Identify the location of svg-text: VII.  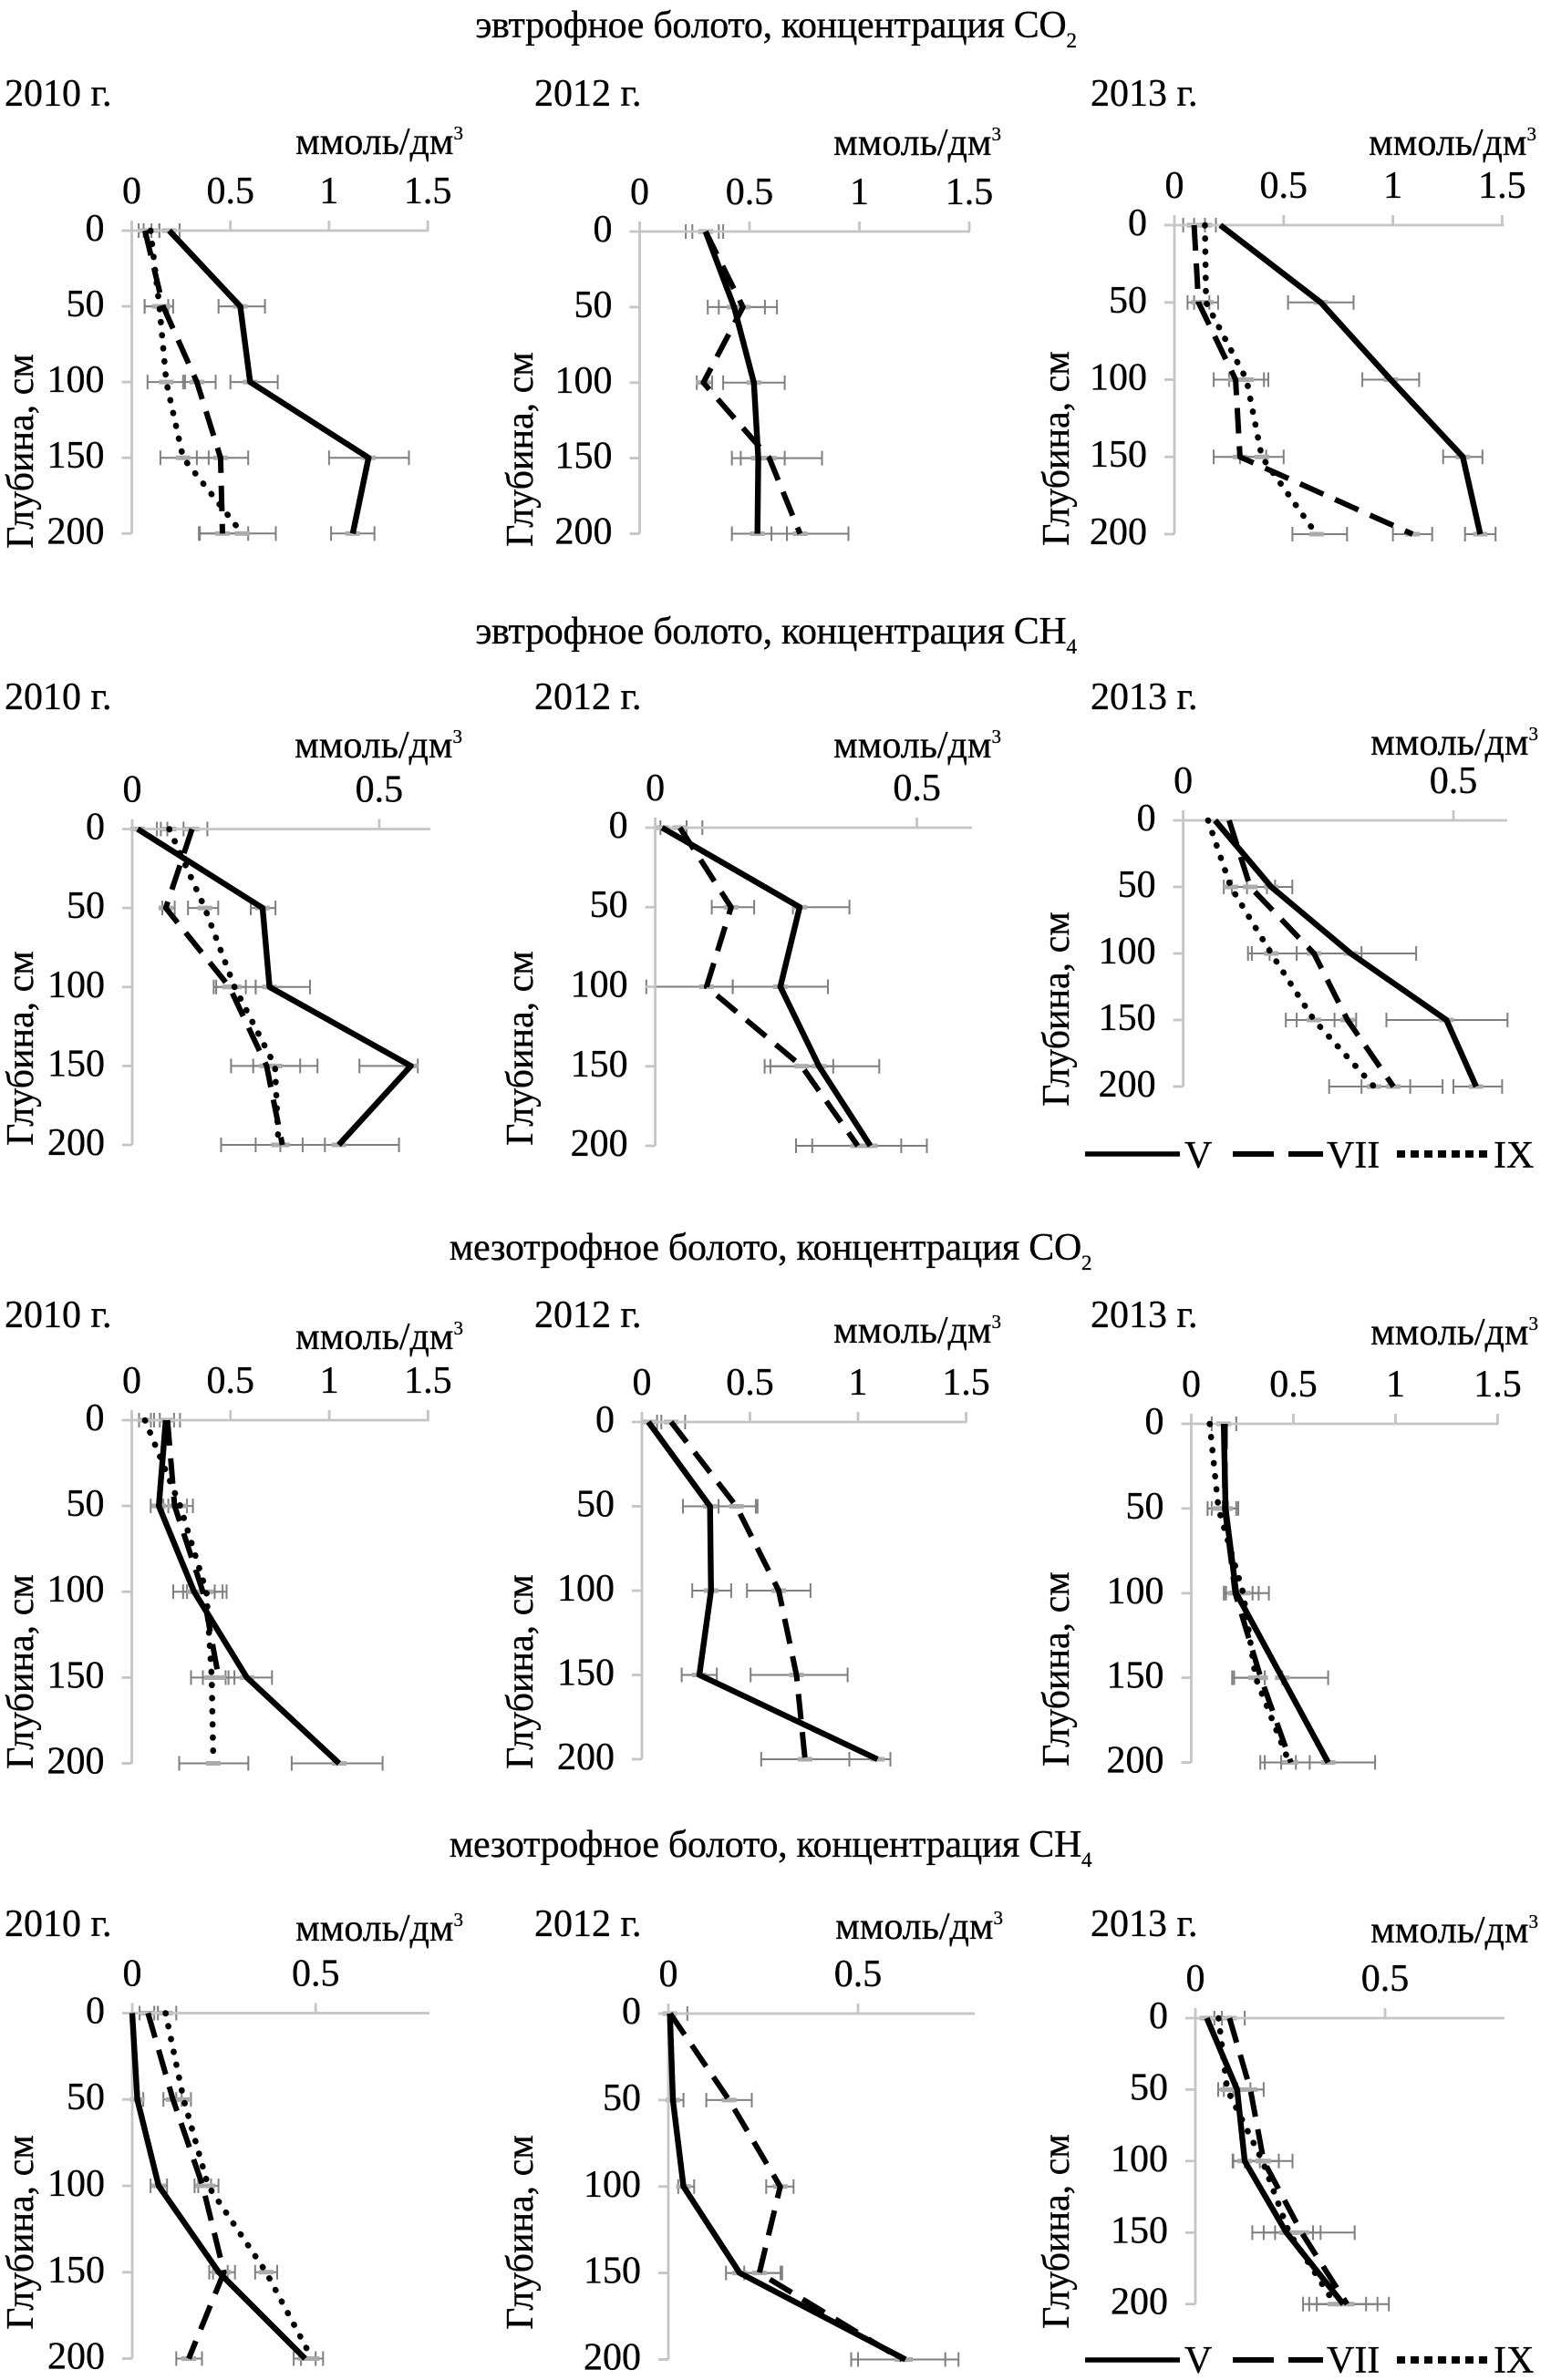
(1353, 1156).